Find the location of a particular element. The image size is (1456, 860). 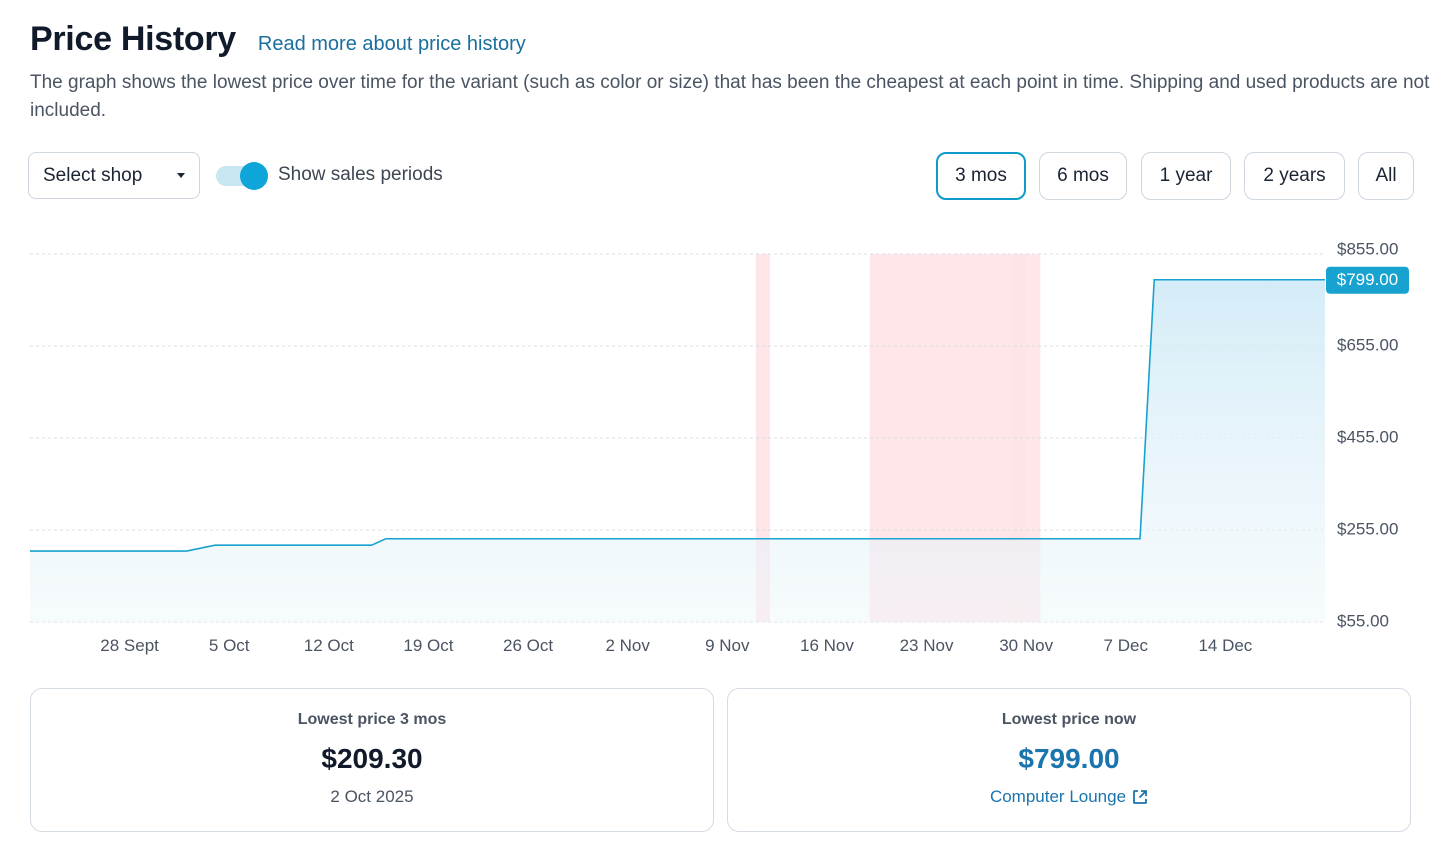

range-button-1-year: 1 year is located at coordinates (1186, 176).